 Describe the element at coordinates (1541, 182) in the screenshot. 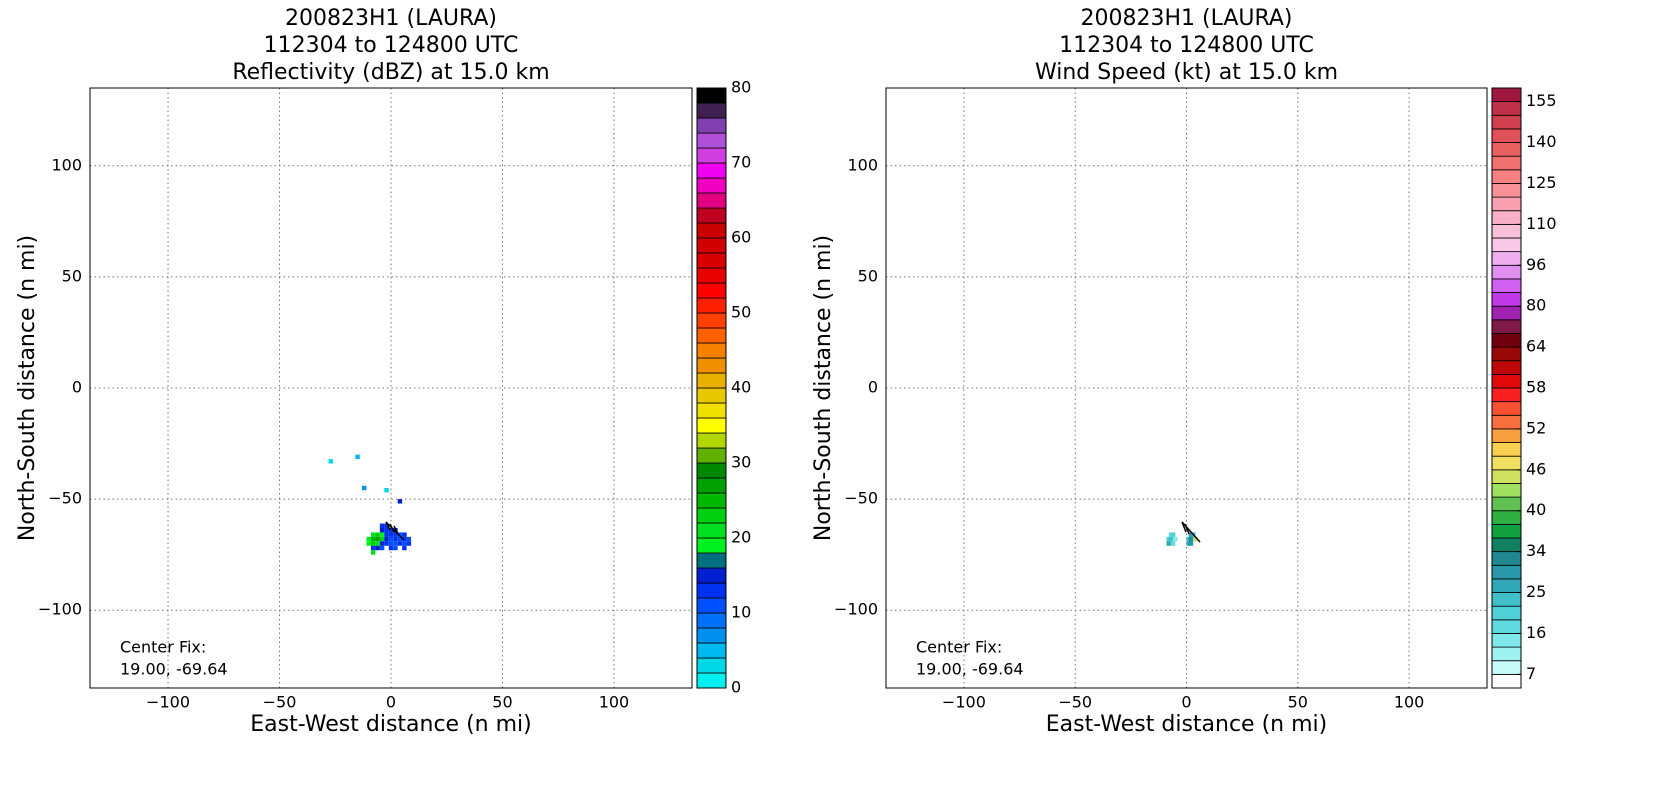

I see `colorbar-tick-label: 125` at that location.